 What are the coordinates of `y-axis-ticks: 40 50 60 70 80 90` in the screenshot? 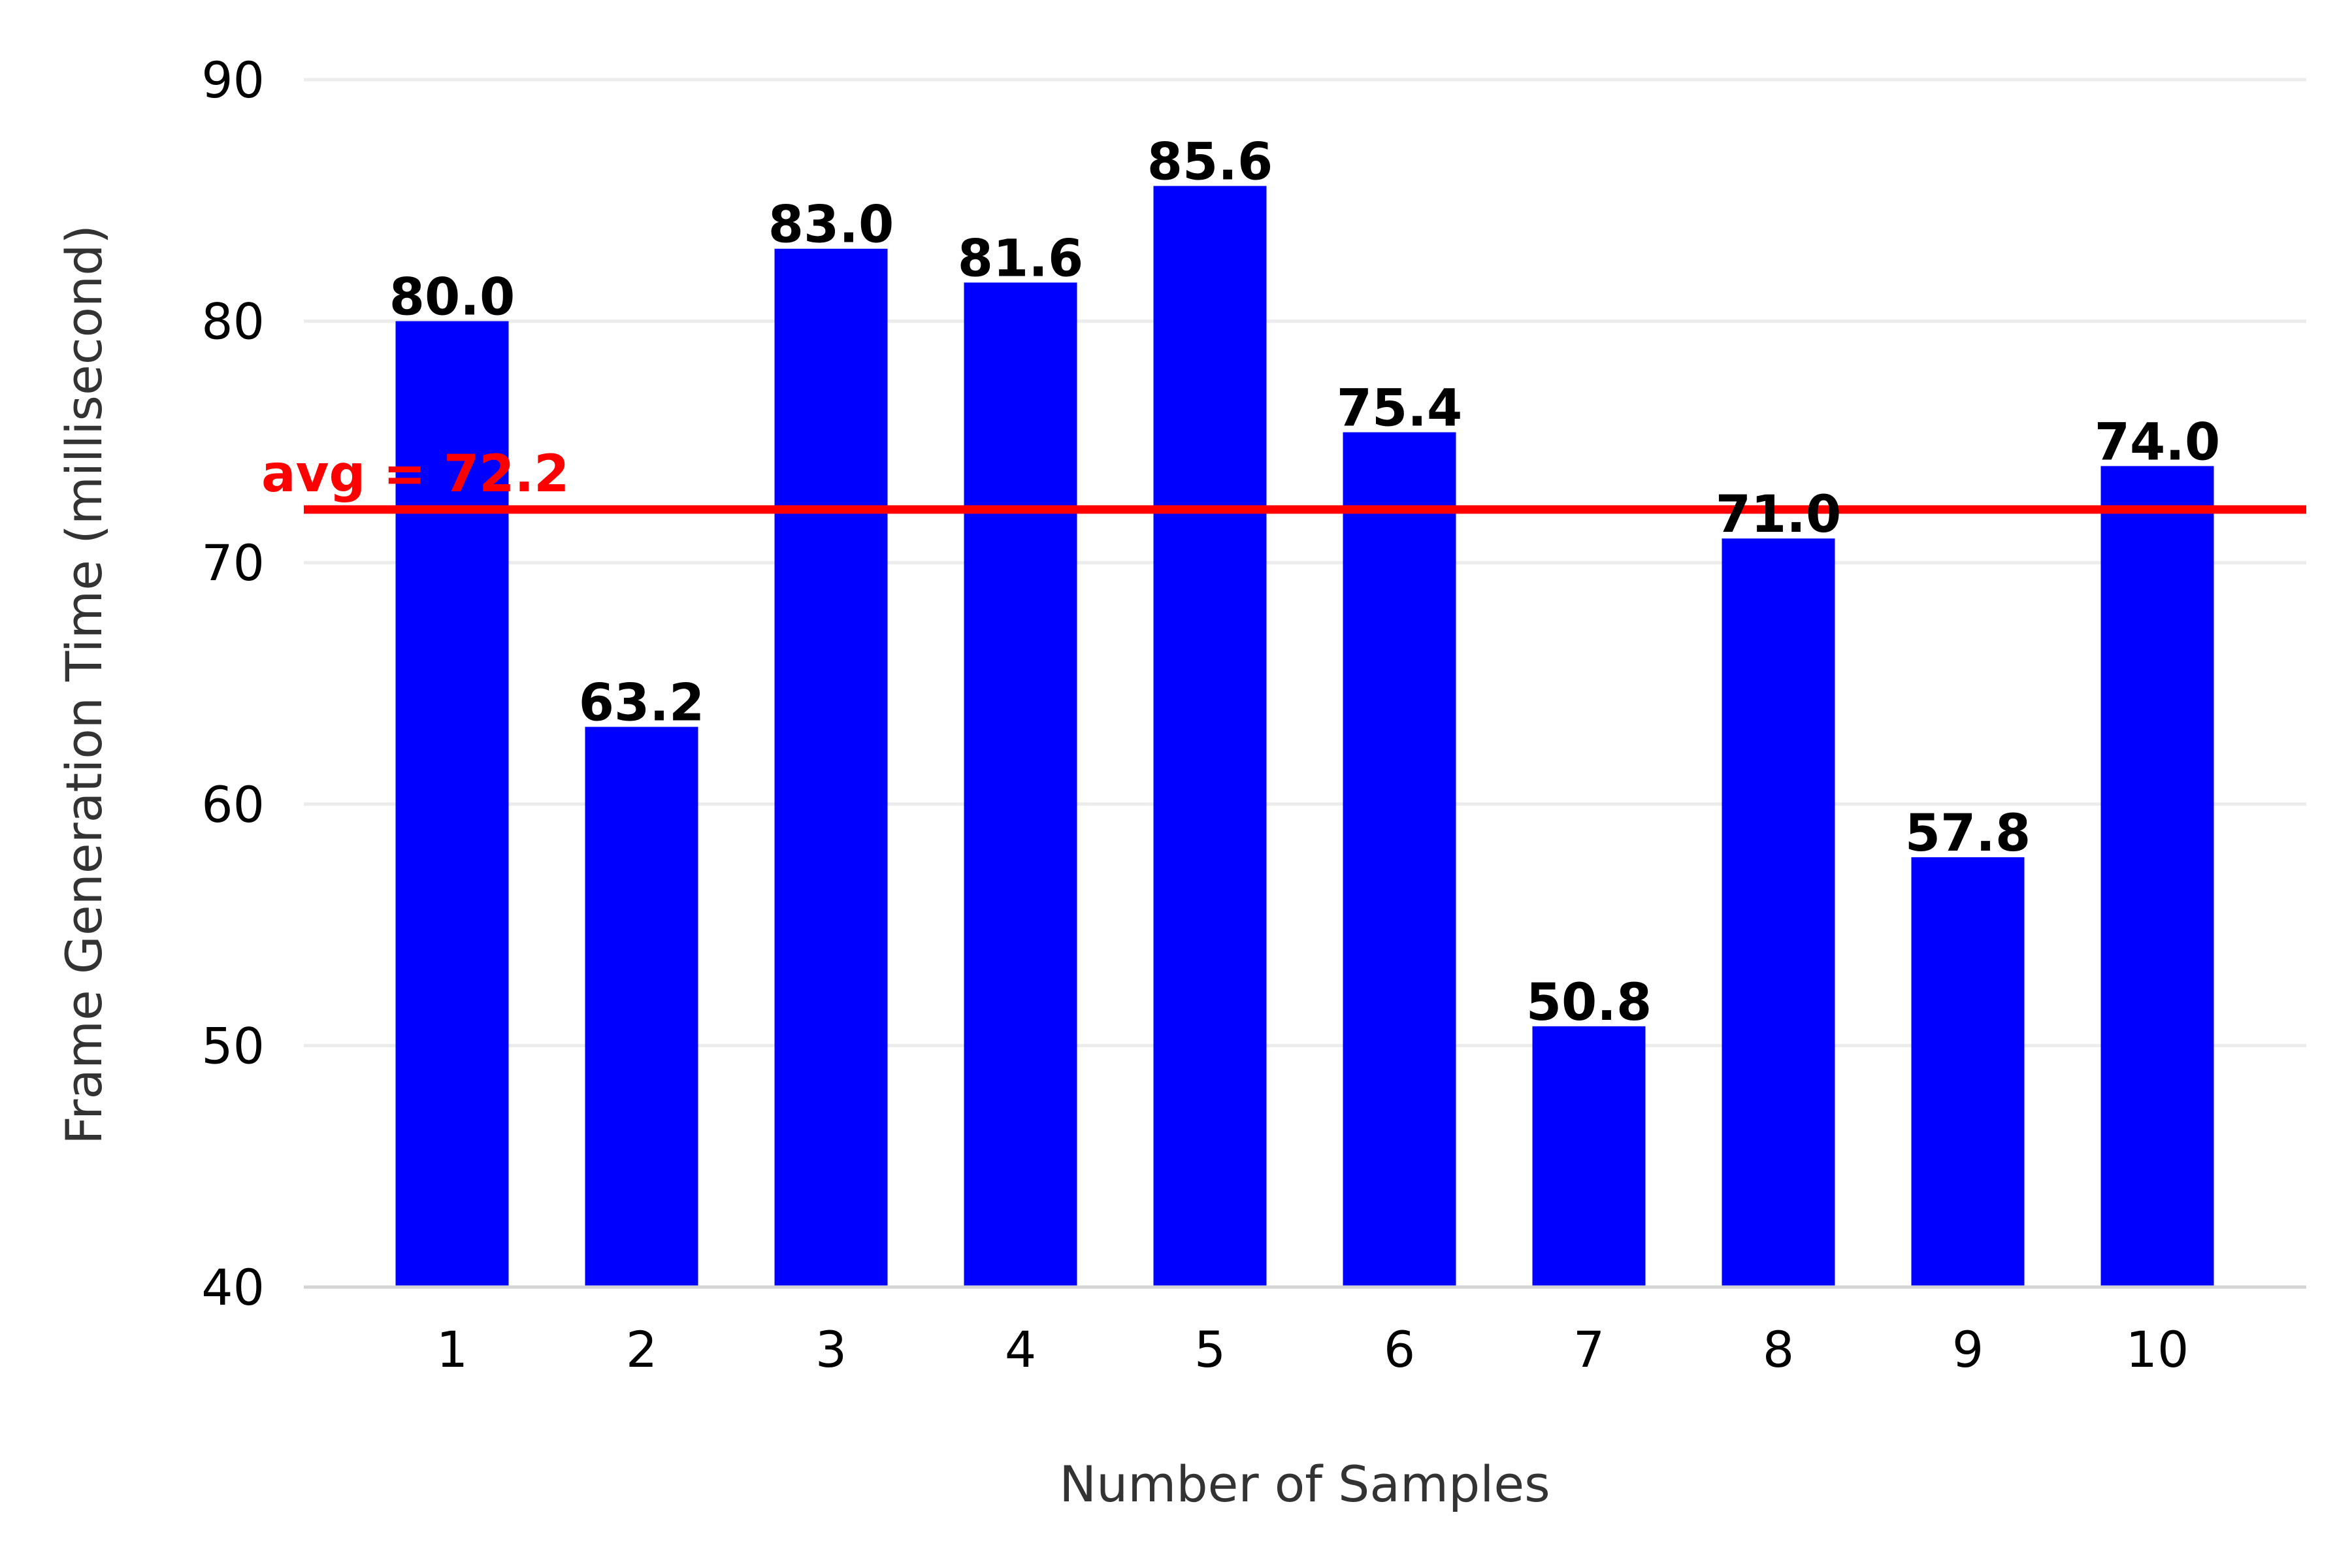 It's located at (233, 683).